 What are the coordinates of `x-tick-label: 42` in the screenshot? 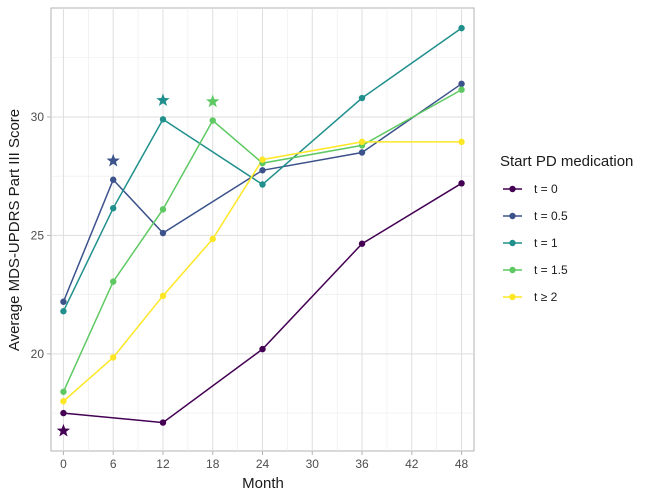 It's located at (412, 464).